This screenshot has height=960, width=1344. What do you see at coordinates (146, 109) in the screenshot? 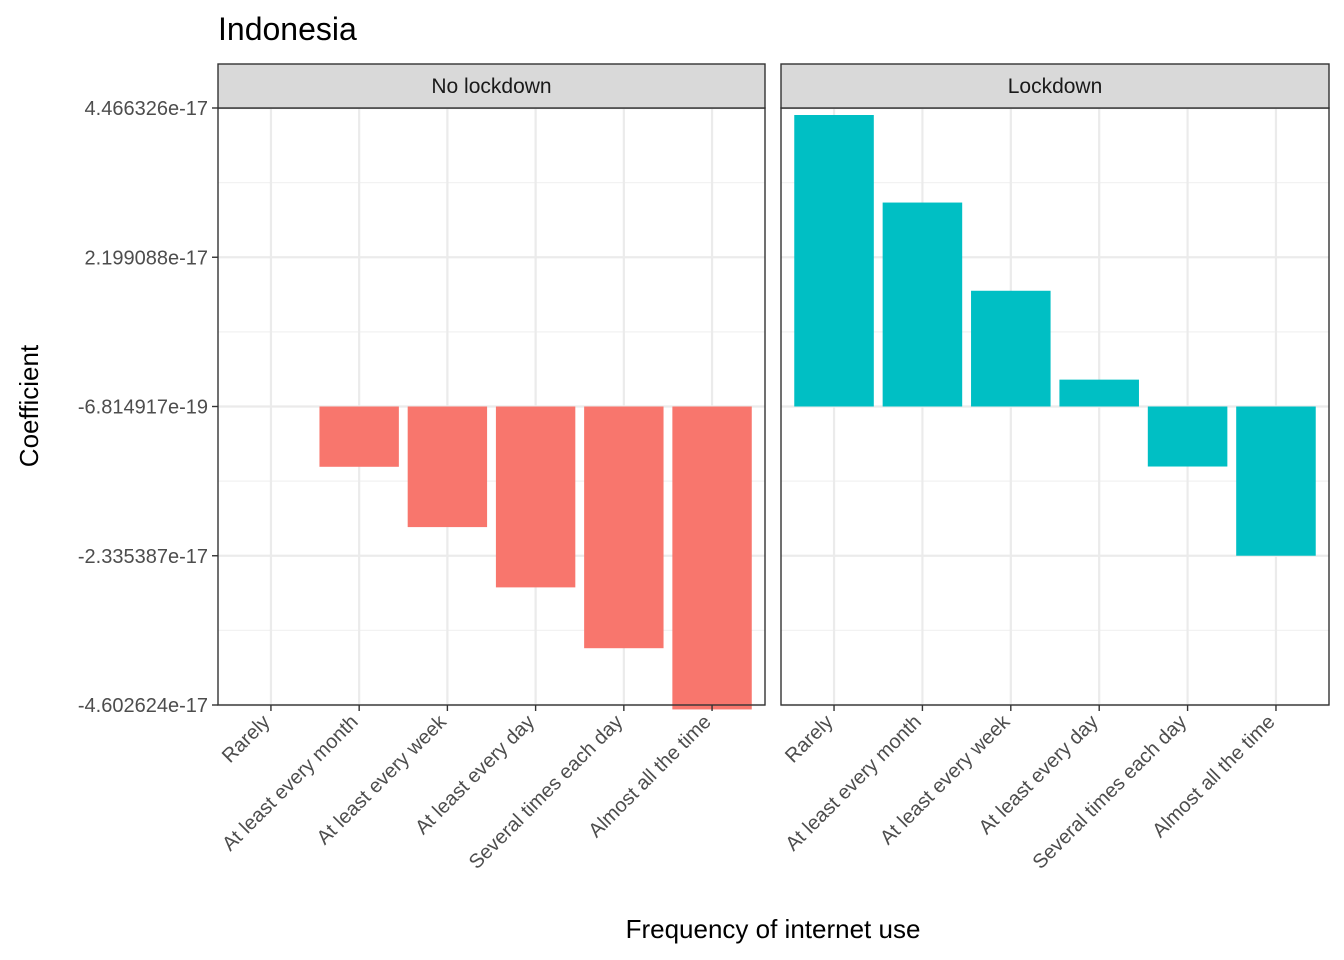
I see `y-tick-label: 4.466326e-17` at bounding box center [146, 109].